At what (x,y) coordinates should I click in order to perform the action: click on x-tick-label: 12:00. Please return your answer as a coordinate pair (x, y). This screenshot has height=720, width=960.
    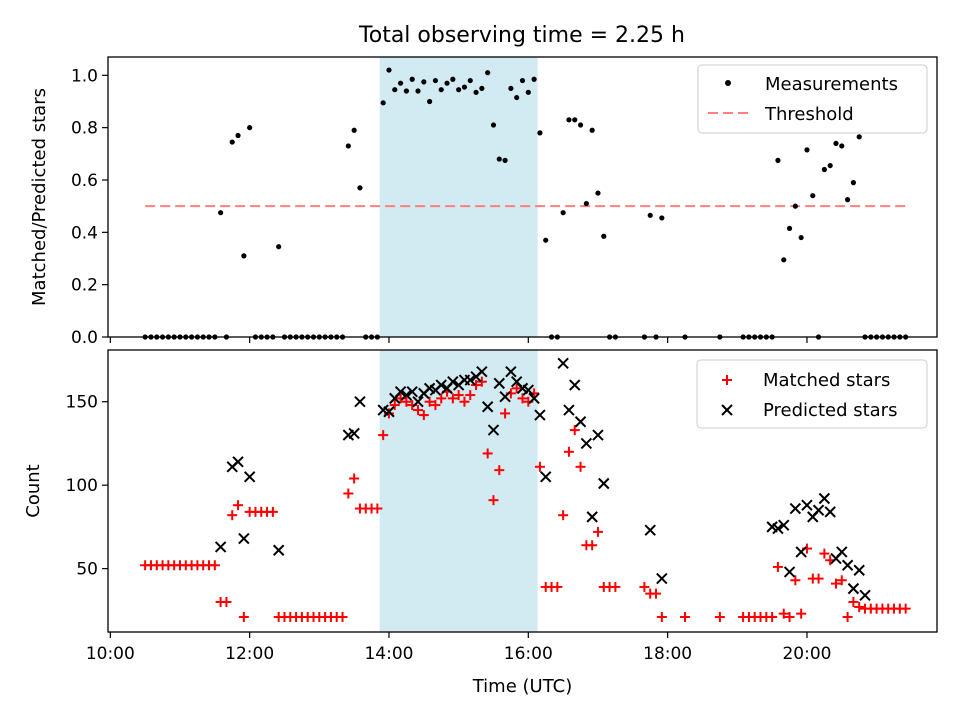
    Looking at the image, I should click on (249, 654).